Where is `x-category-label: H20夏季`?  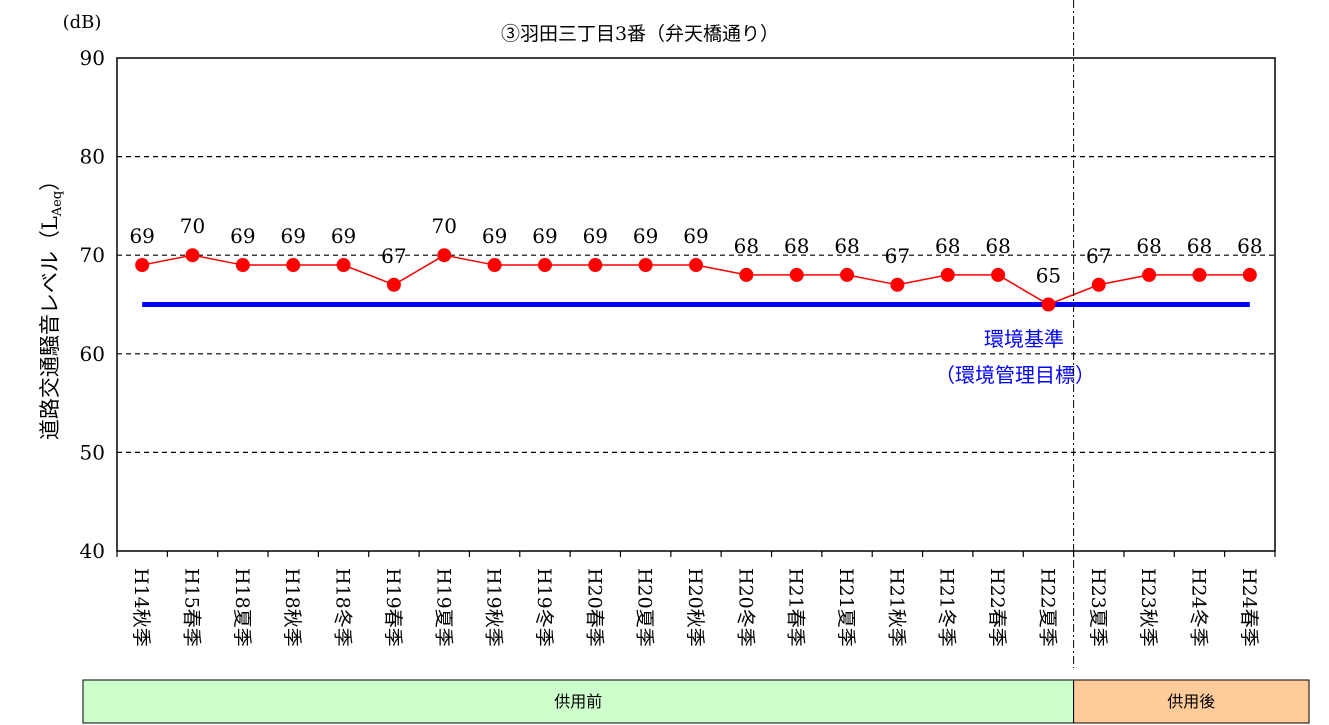 x-category-label: H20夏季 is located at coordinates (645, 607).